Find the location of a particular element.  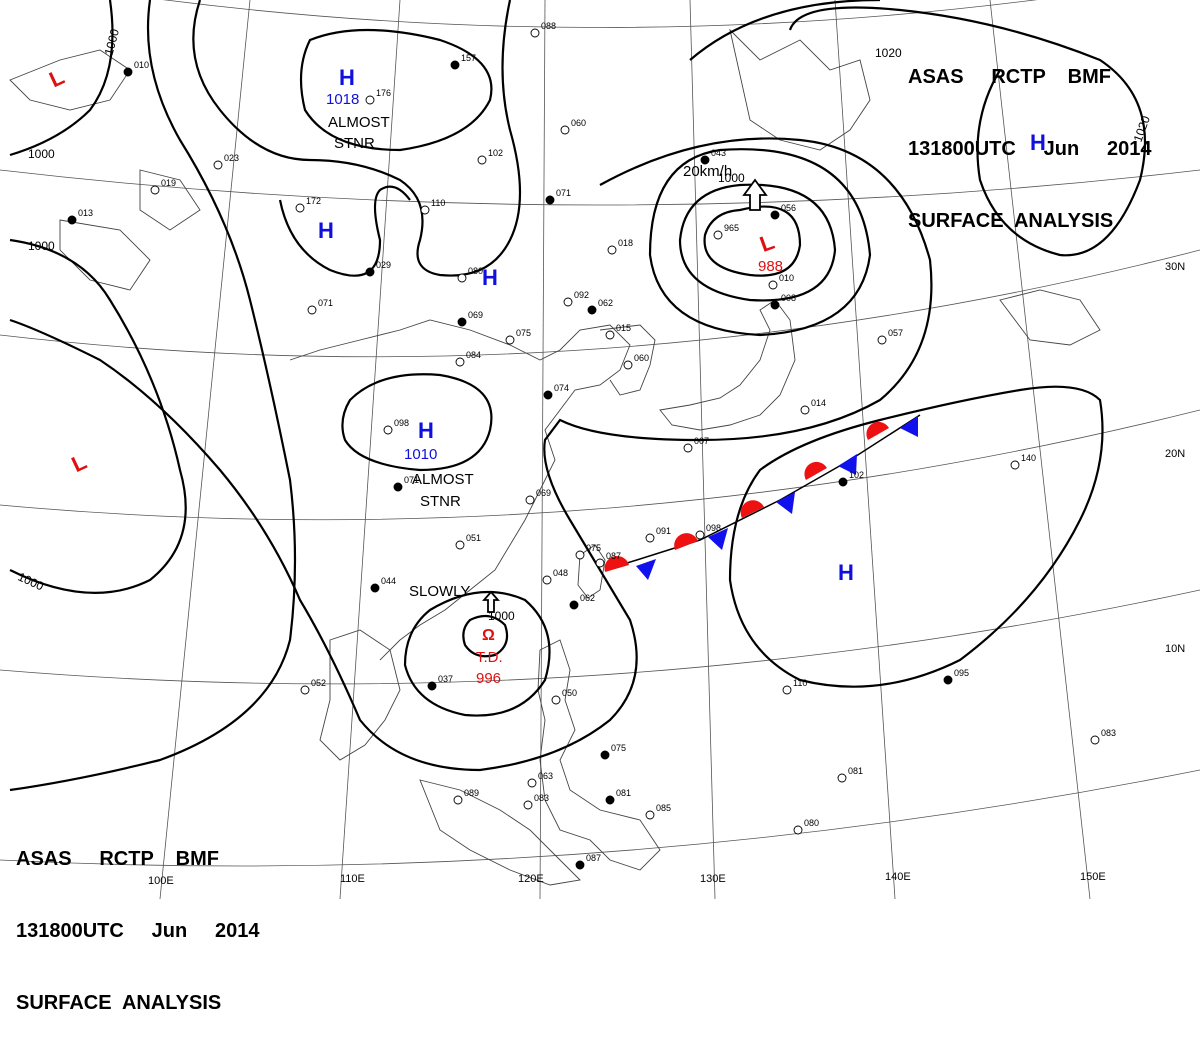

lon-label: 130E is located at coordinates (713, 879).